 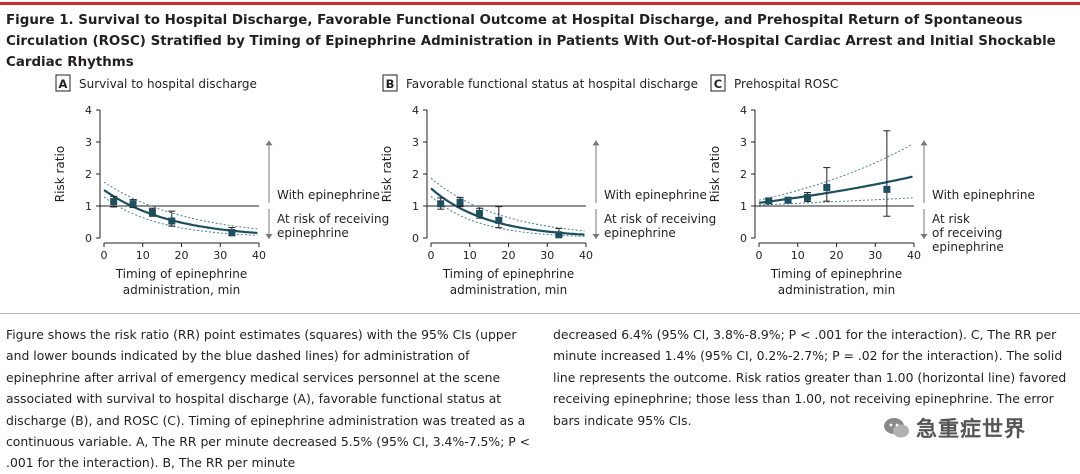 I want to click on panel-letter: B, so click(x=390, y=84).